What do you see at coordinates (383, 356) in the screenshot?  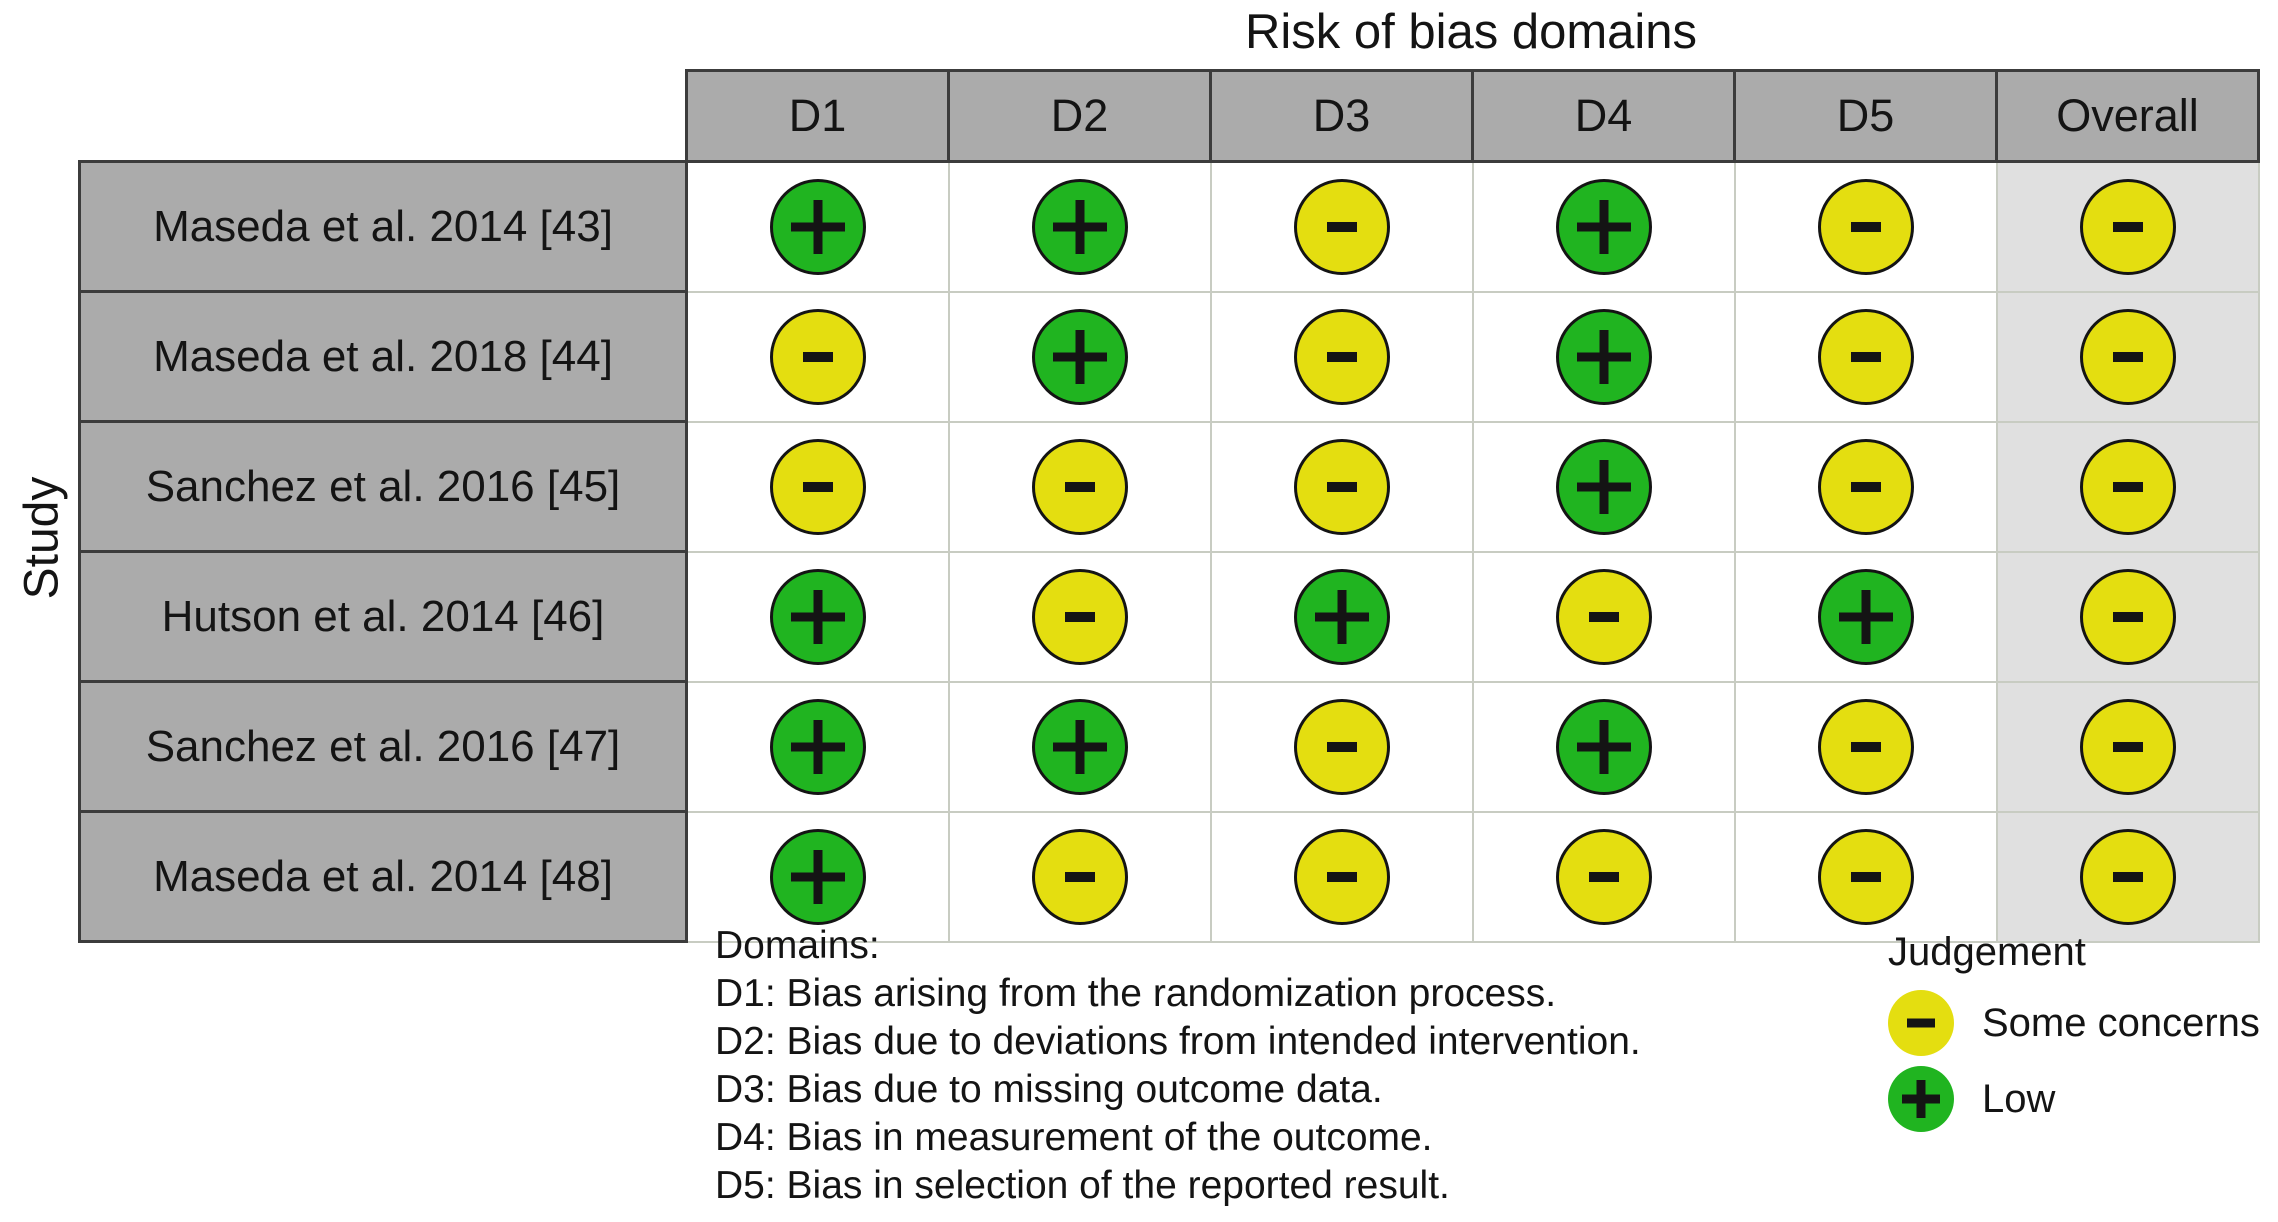 I see `study-label: Maseda et al. 2018 [44]` at bounding box center [383, 356].